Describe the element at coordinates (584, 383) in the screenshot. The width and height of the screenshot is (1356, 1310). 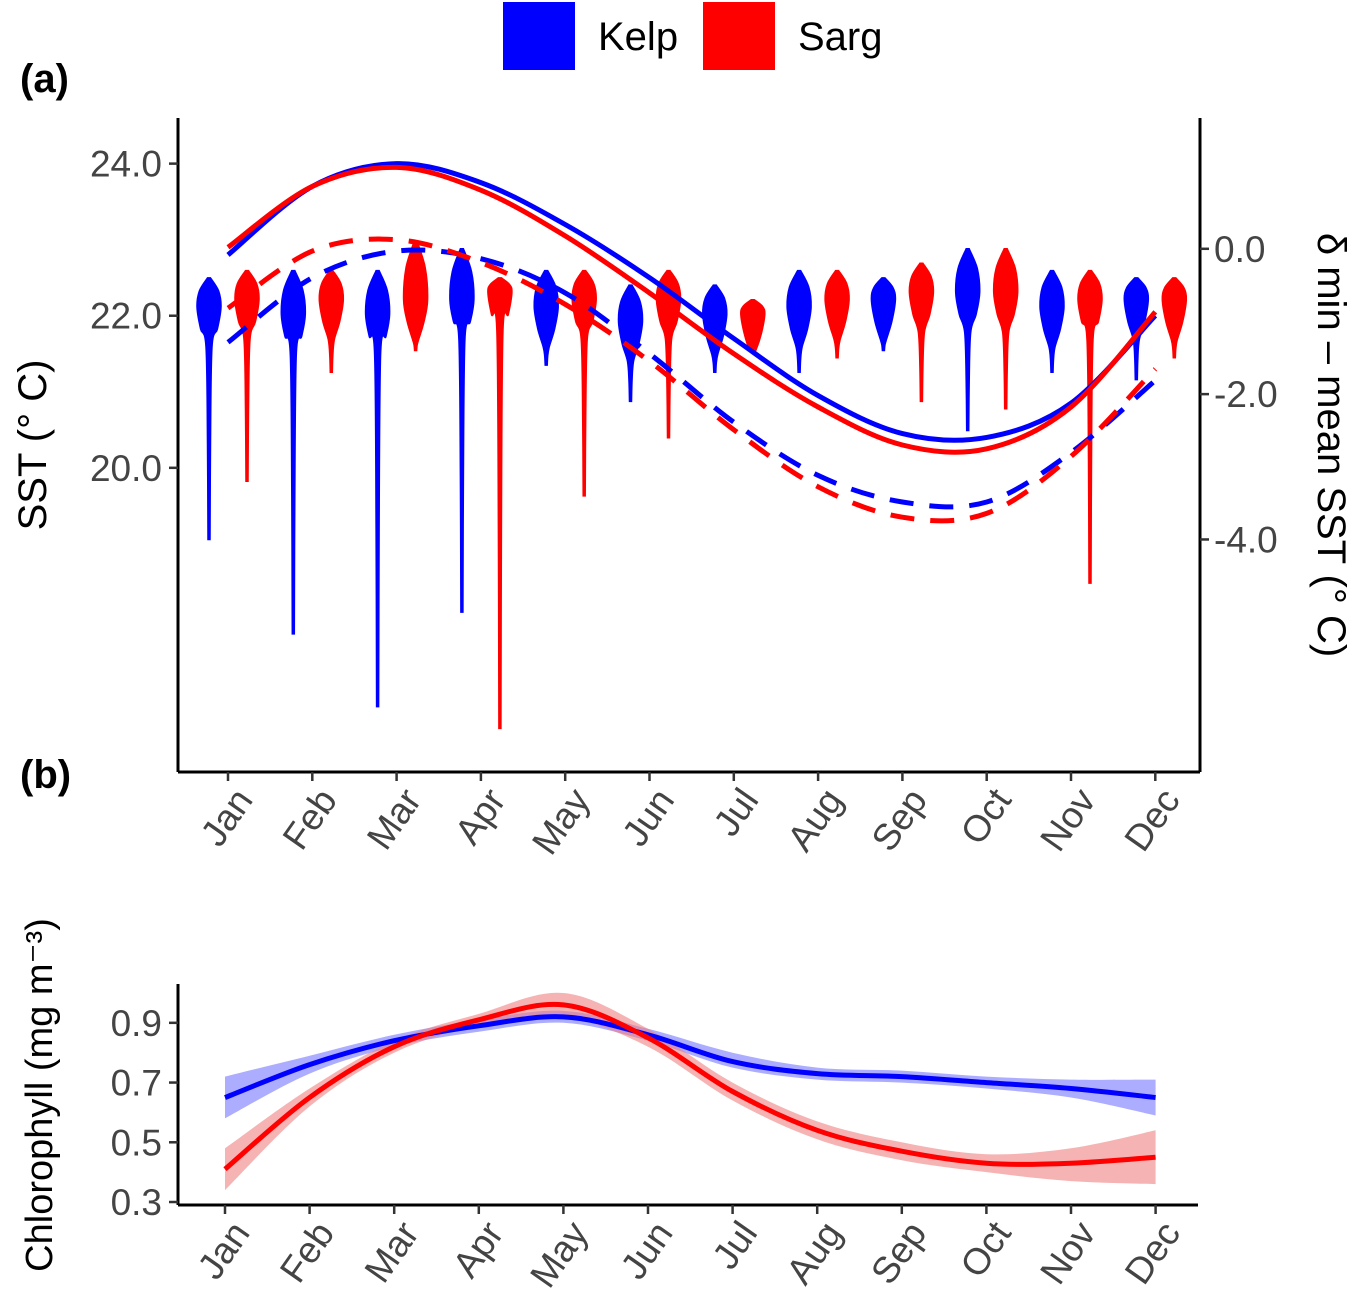
I see `violin-sarg-may` at that location.